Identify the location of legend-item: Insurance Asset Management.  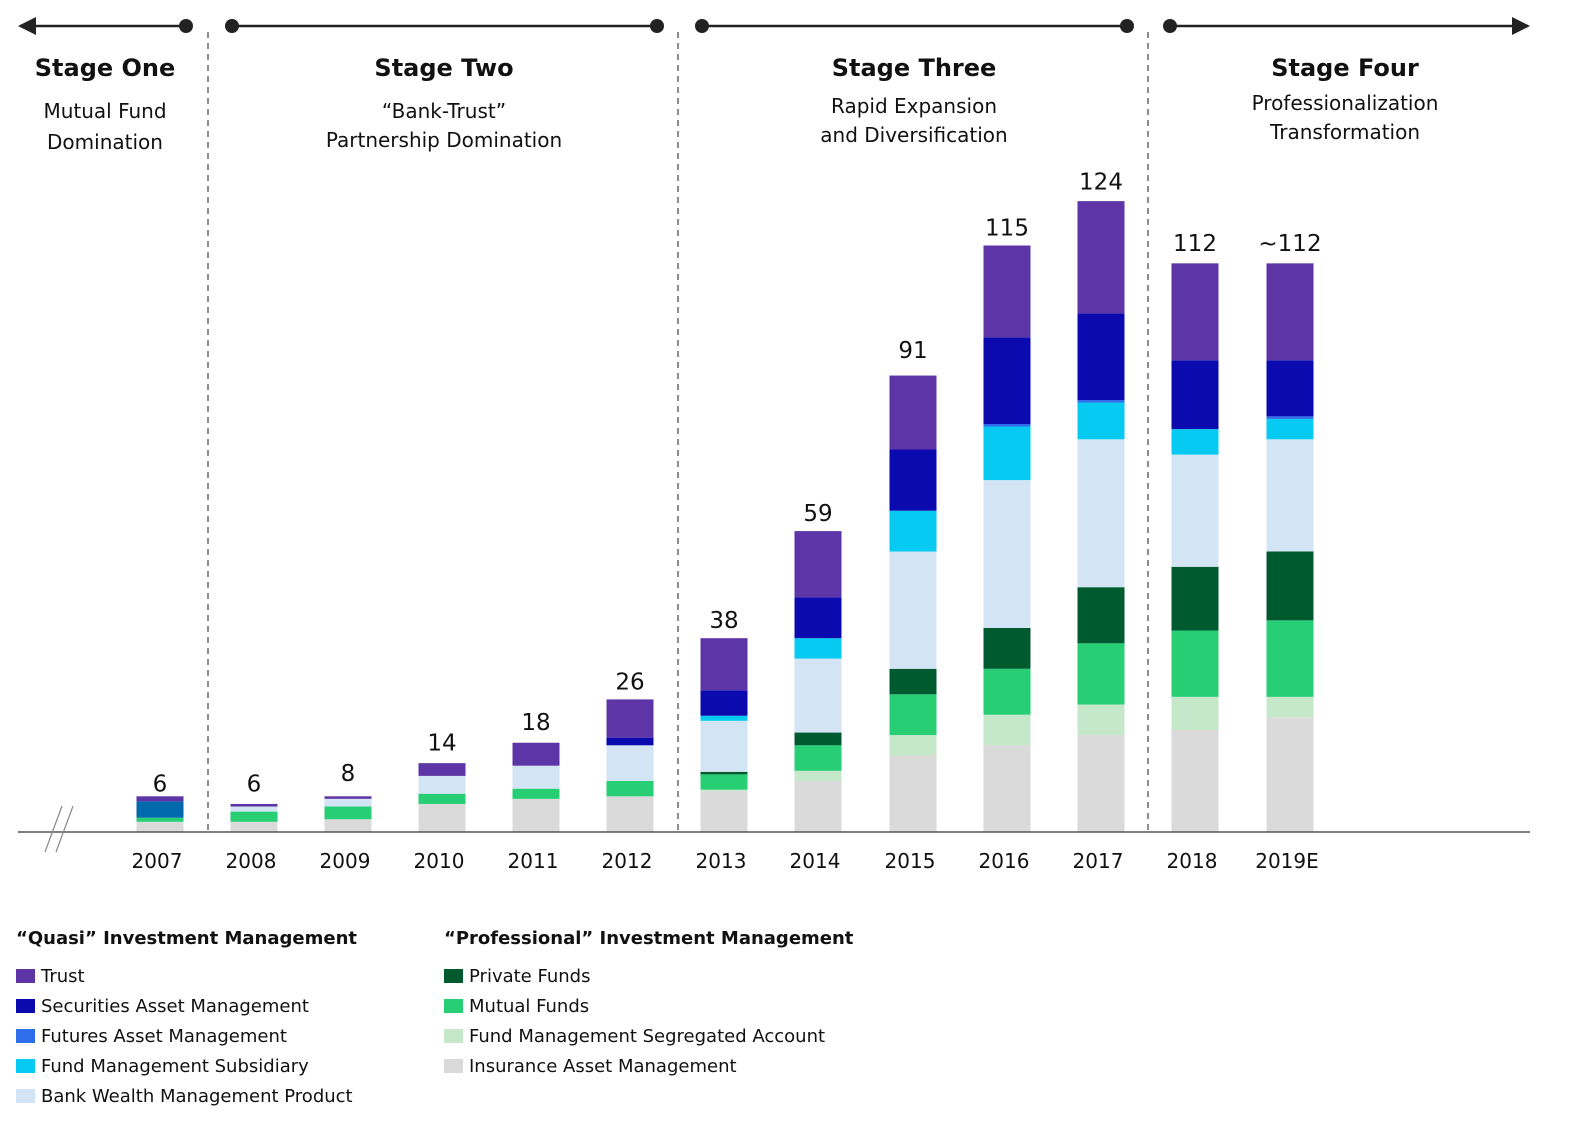
(648, 1066).